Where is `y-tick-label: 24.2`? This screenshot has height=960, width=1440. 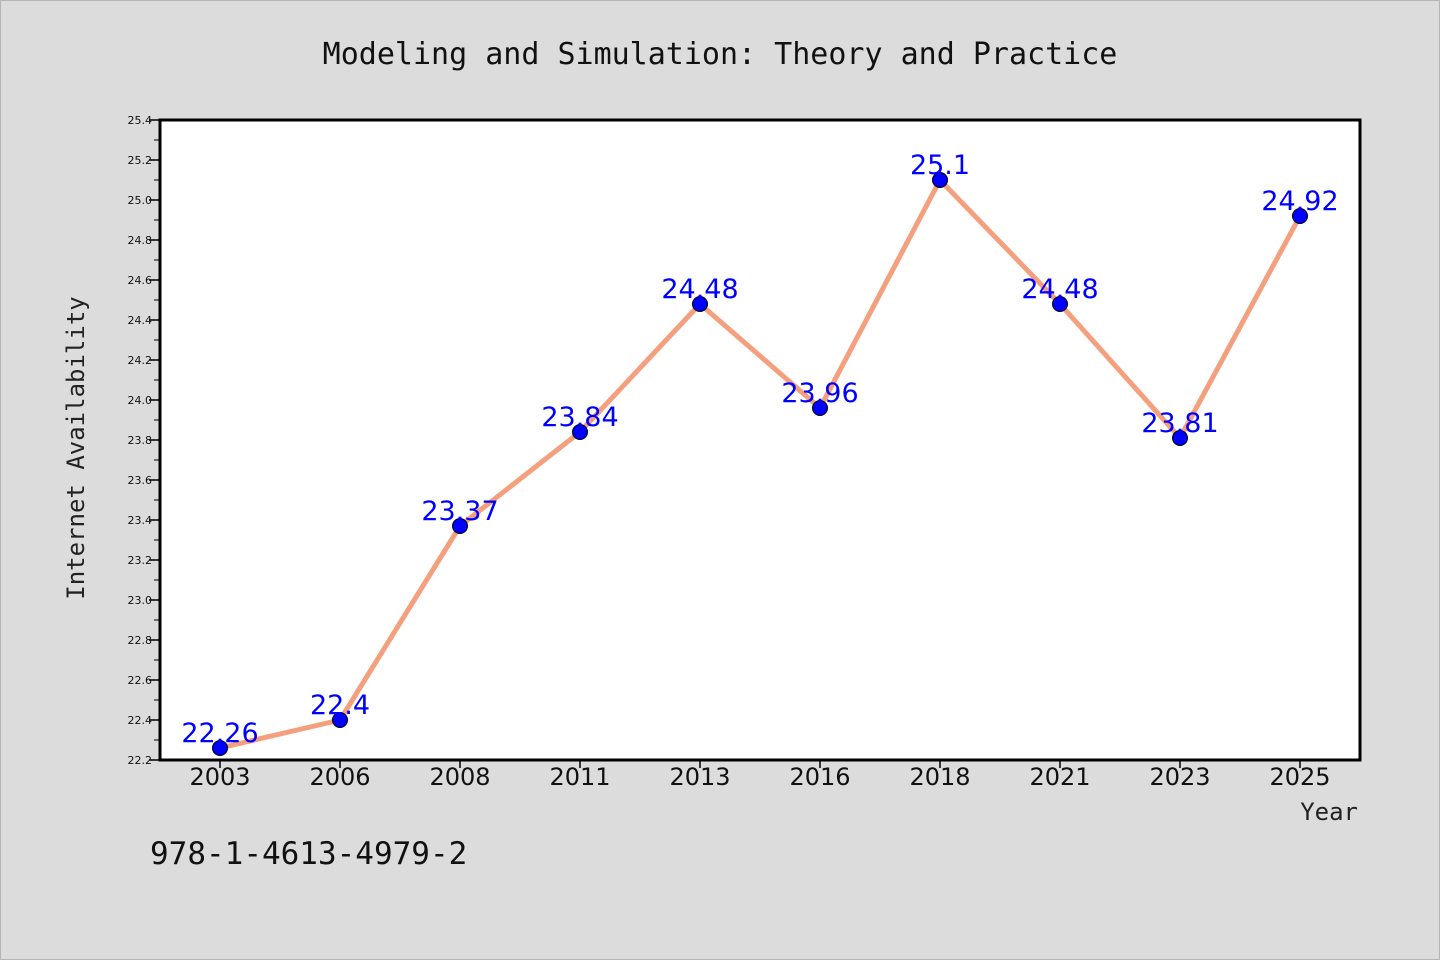 y-tick-label: 24.2 is located at coordinates (140, 360).